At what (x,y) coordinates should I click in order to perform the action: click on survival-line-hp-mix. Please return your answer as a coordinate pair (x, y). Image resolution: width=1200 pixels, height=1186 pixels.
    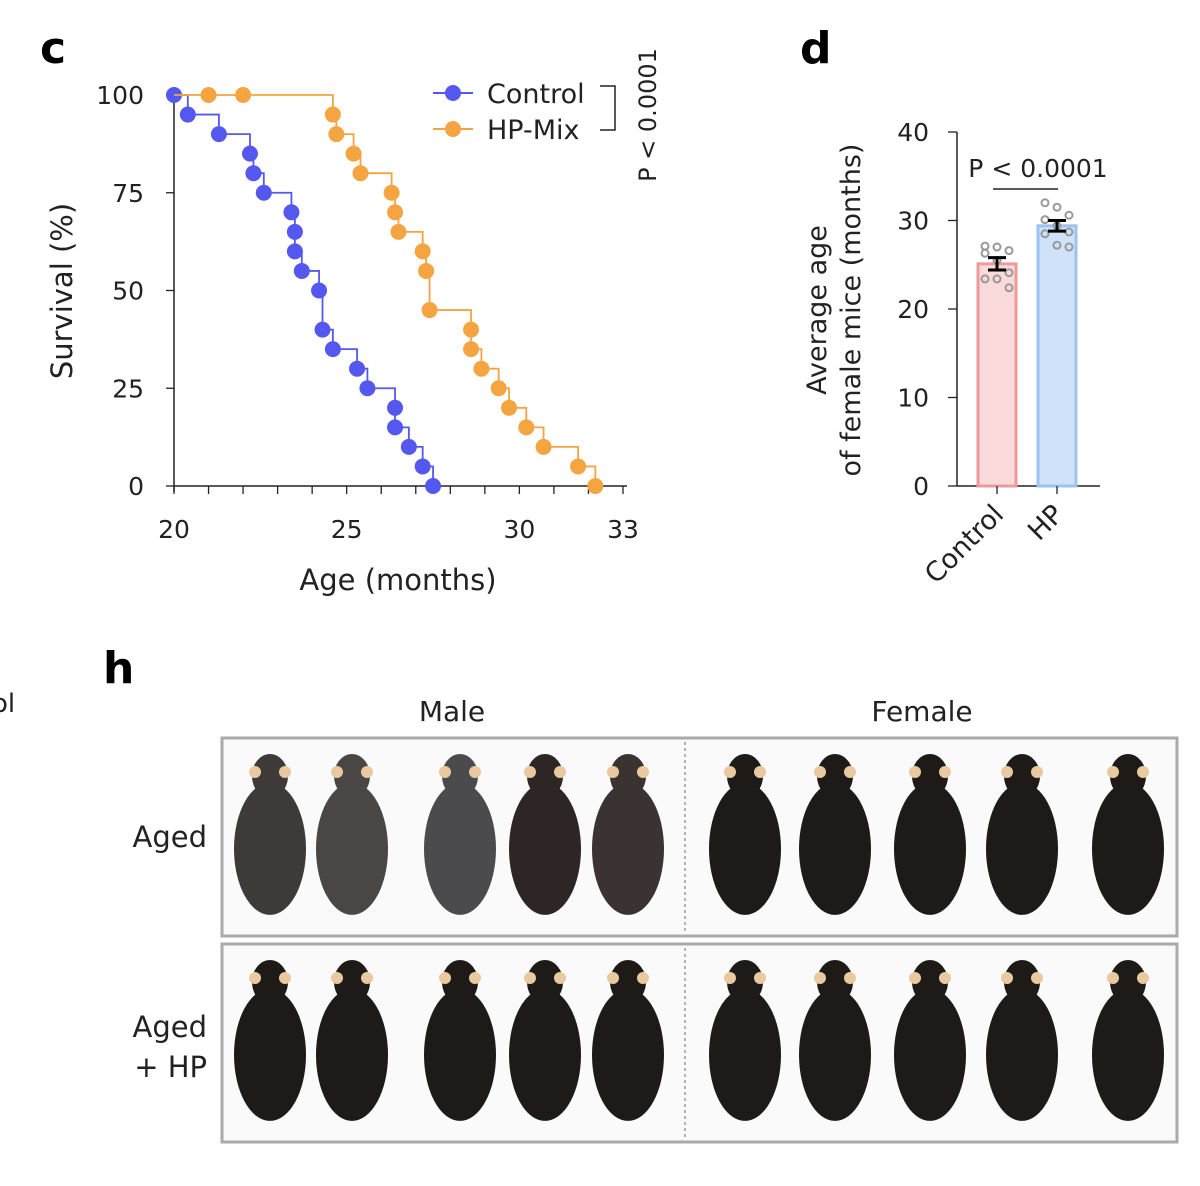
    Looking at the image, I should click on (385, 290).